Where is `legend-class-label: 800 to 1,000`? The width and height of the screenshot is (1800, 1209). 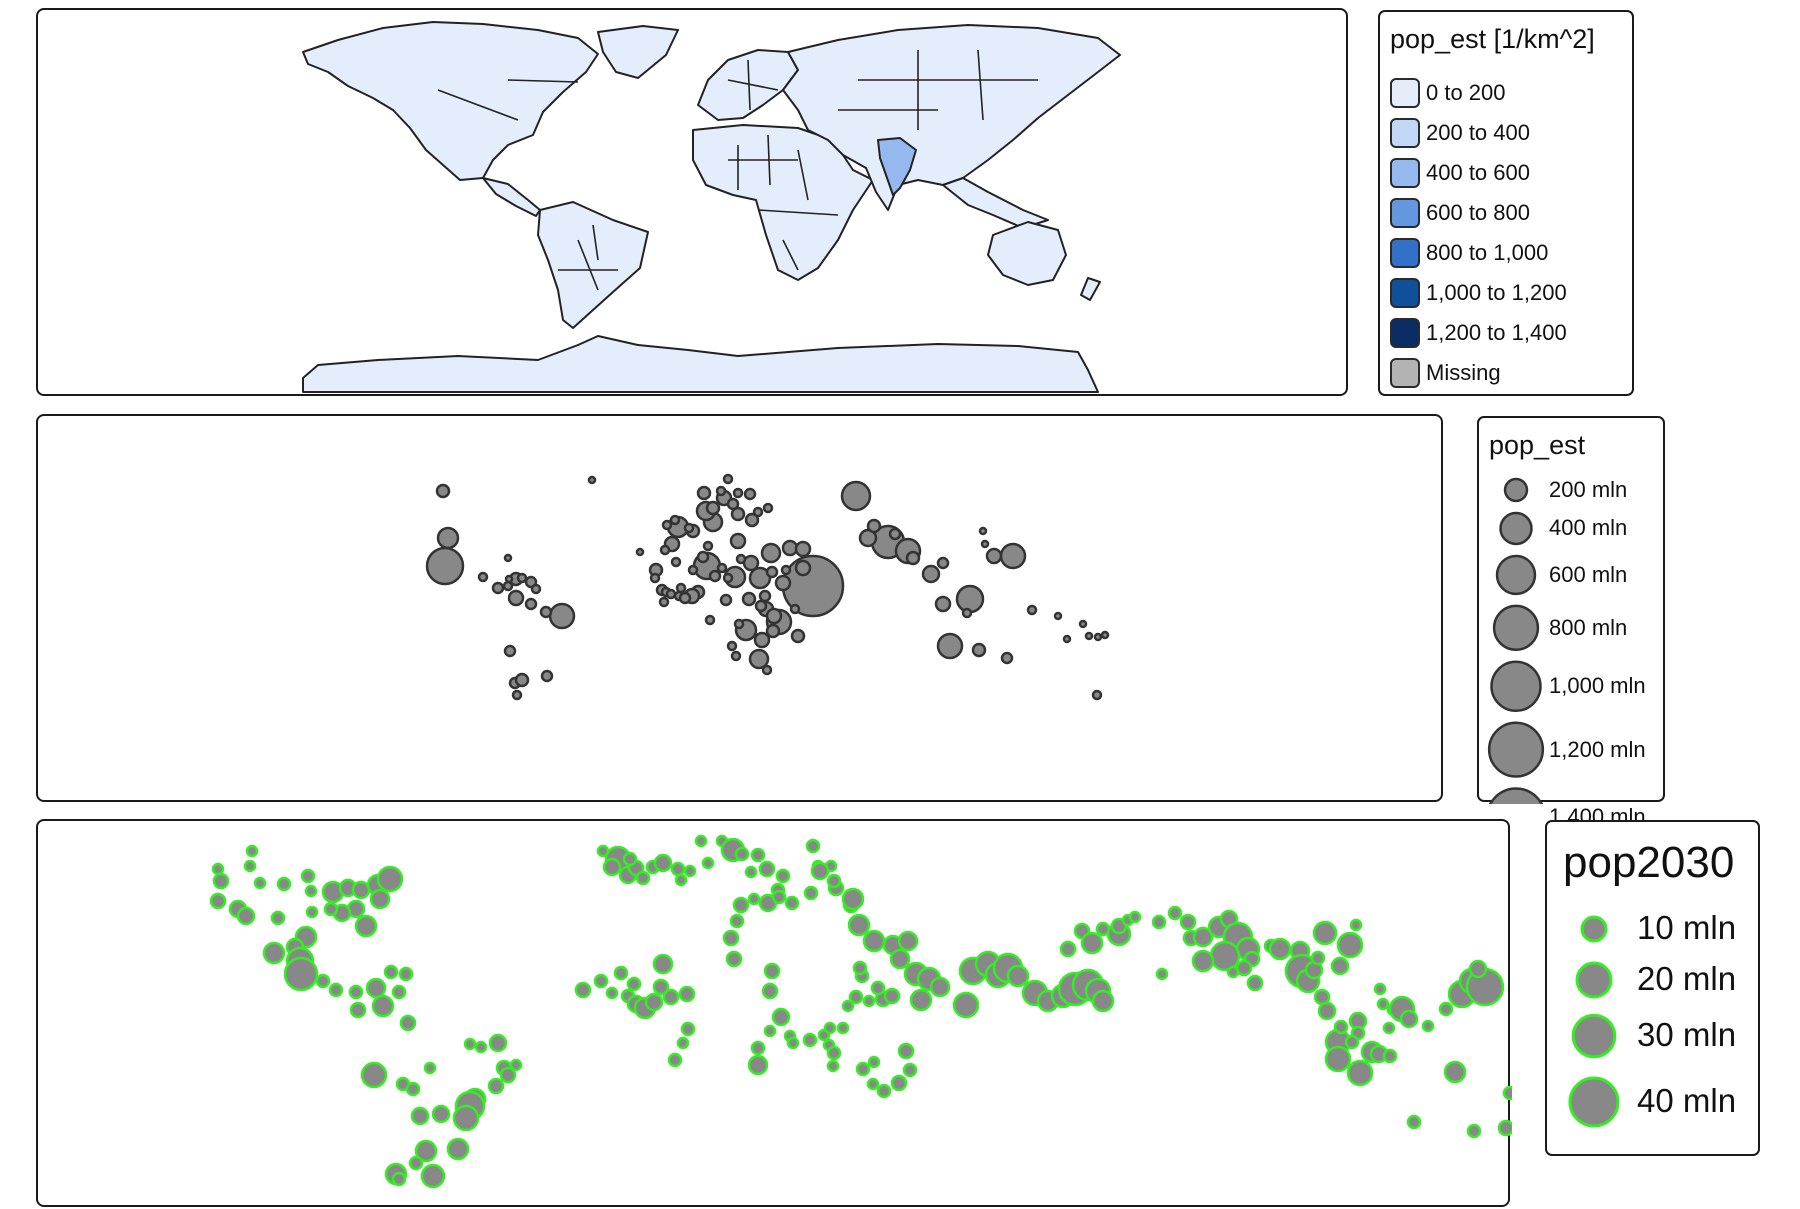
legend-class-label: 800 to 1,000 is located at coordinates (1487, 252).